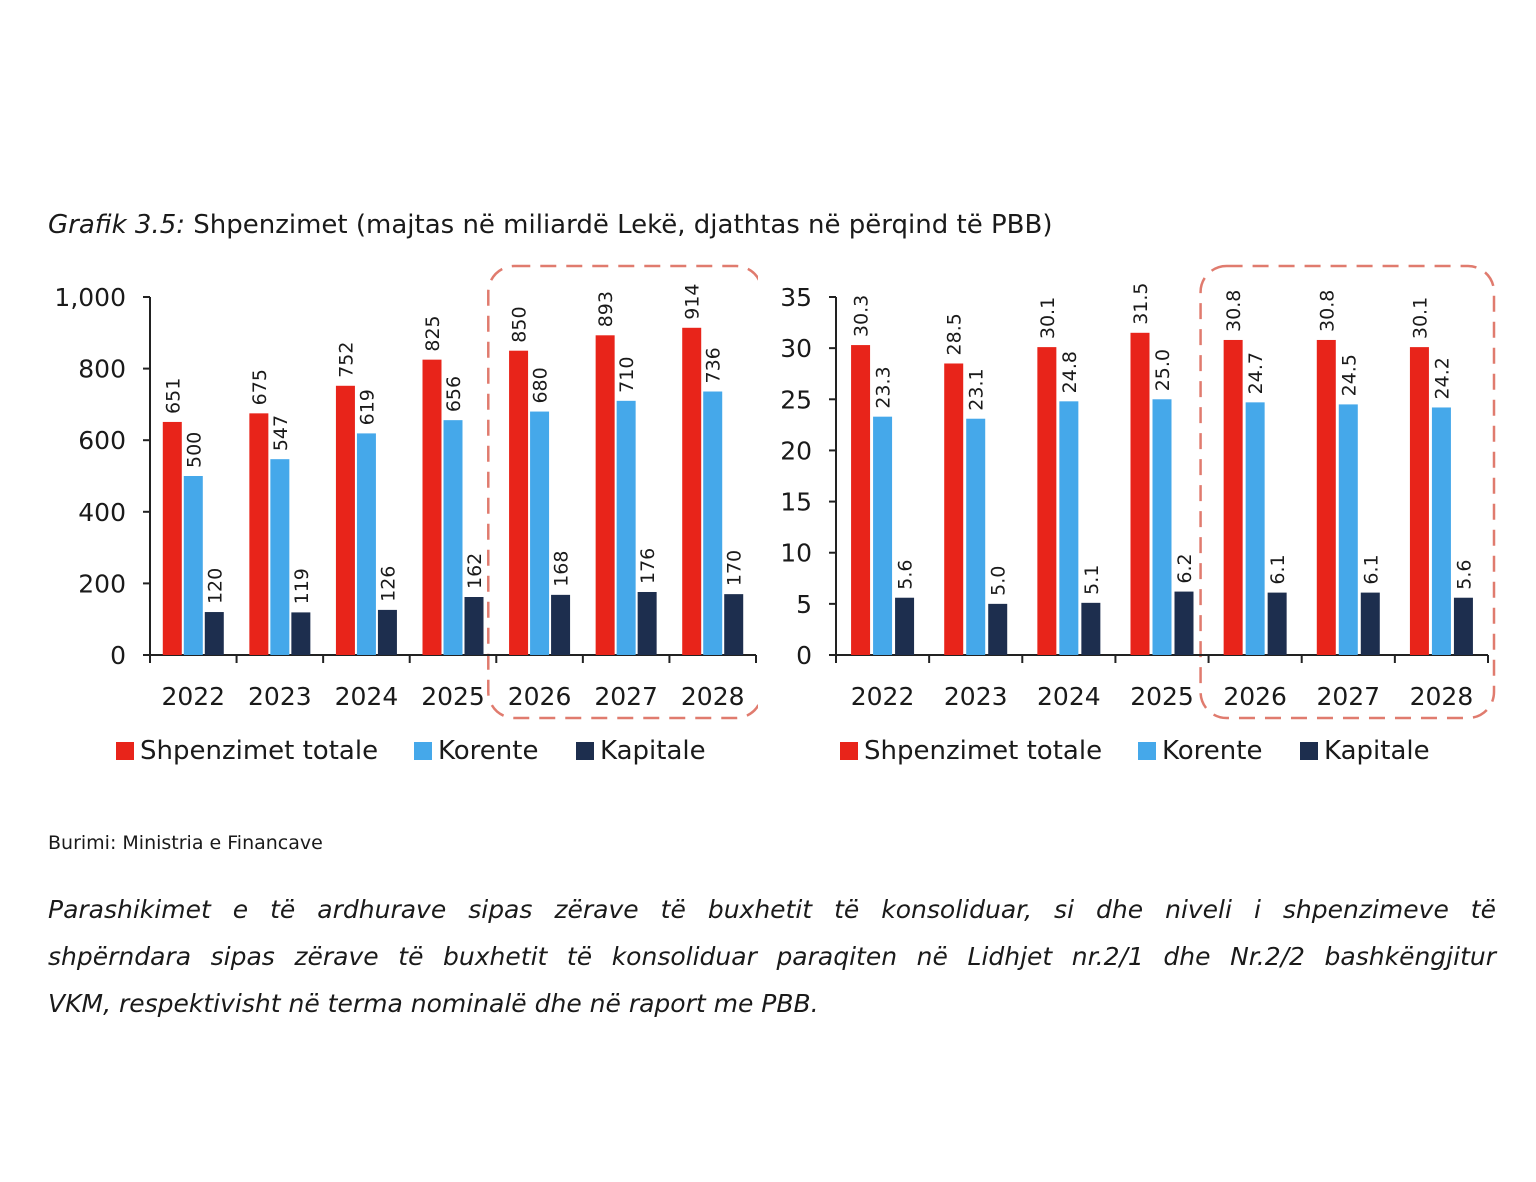  What do you see at coordinates (540, 696) in the screenshot?
I see `left-x-tick-label: 2026` at bounding box center [540, 696].